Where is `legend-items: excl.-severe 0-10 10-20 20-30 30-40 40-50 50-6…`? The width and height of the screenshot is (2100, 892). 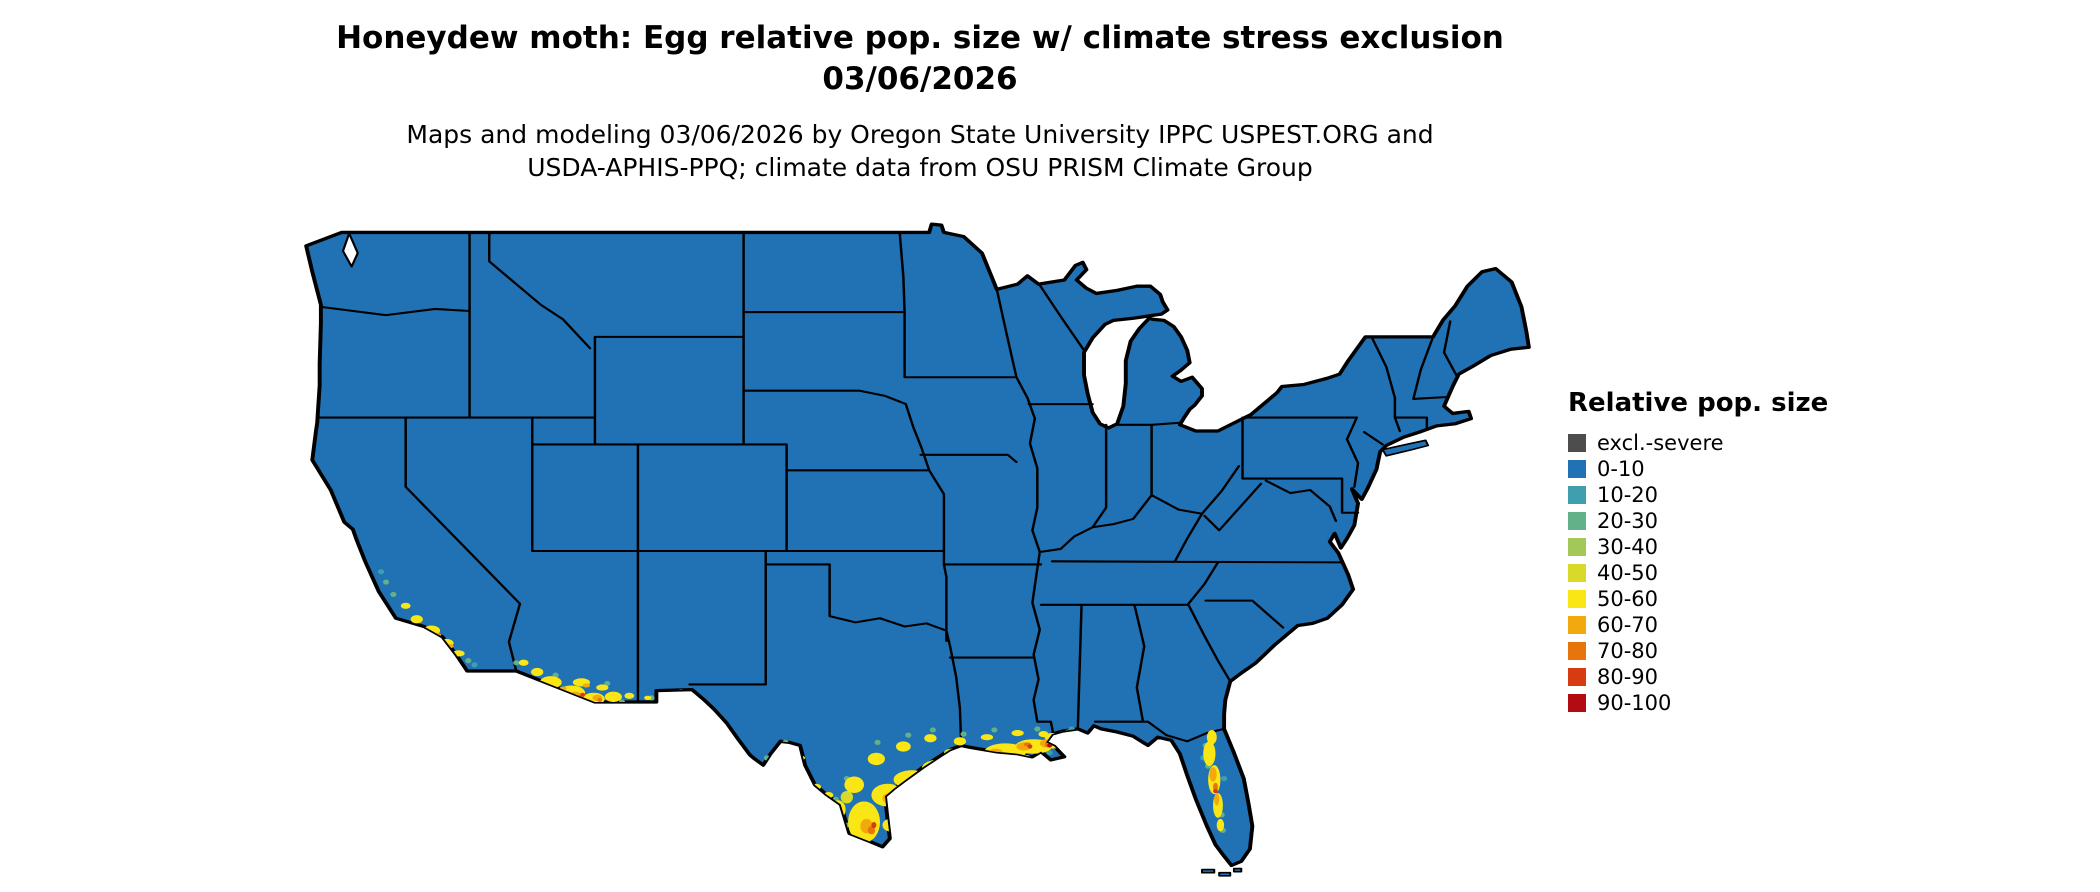
legend-items: excl.-severe 0-10 10-20 20-30 30-40 40-50 50-6… is located at coordinates (1698, 573).